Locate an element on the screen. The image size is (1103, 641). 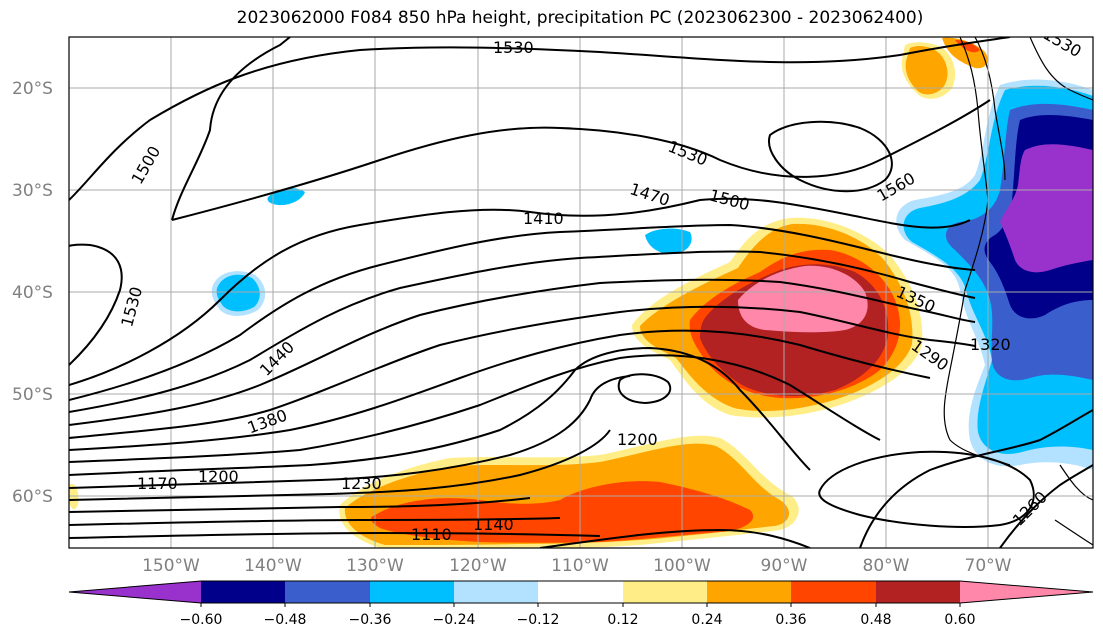
lon-label: 110°W is located at coordinates (580, 566).